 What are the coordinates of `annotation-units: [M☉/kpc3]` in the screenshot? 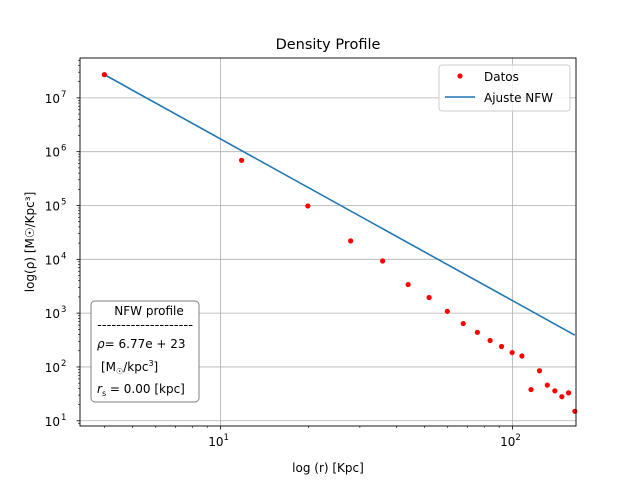 It's located at (129, 367).